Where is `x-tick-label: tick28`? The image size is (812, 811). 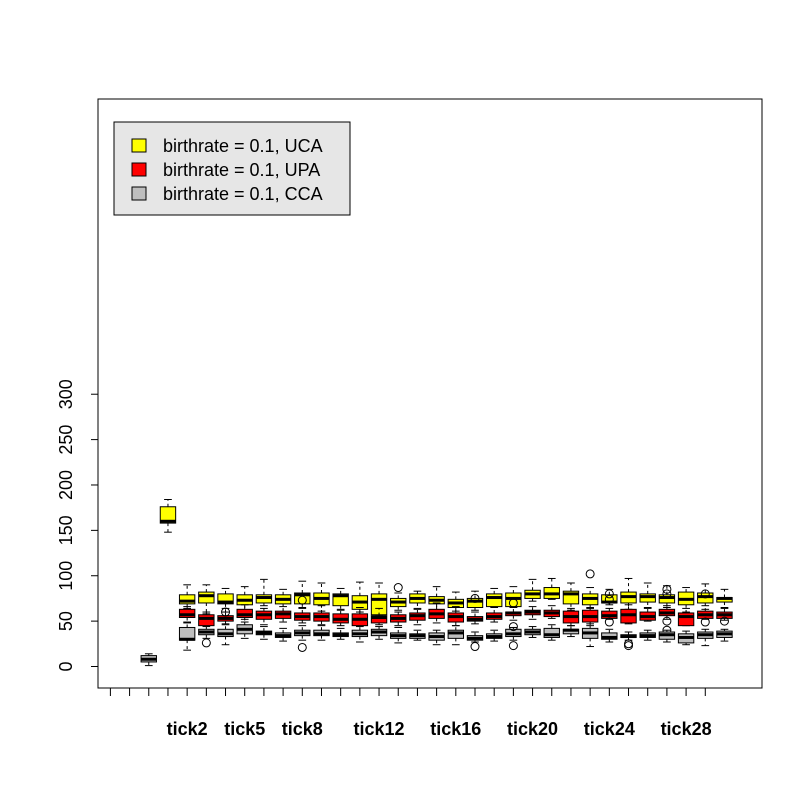 x-tick-label: tick28 is located at coordinates (686, 729).